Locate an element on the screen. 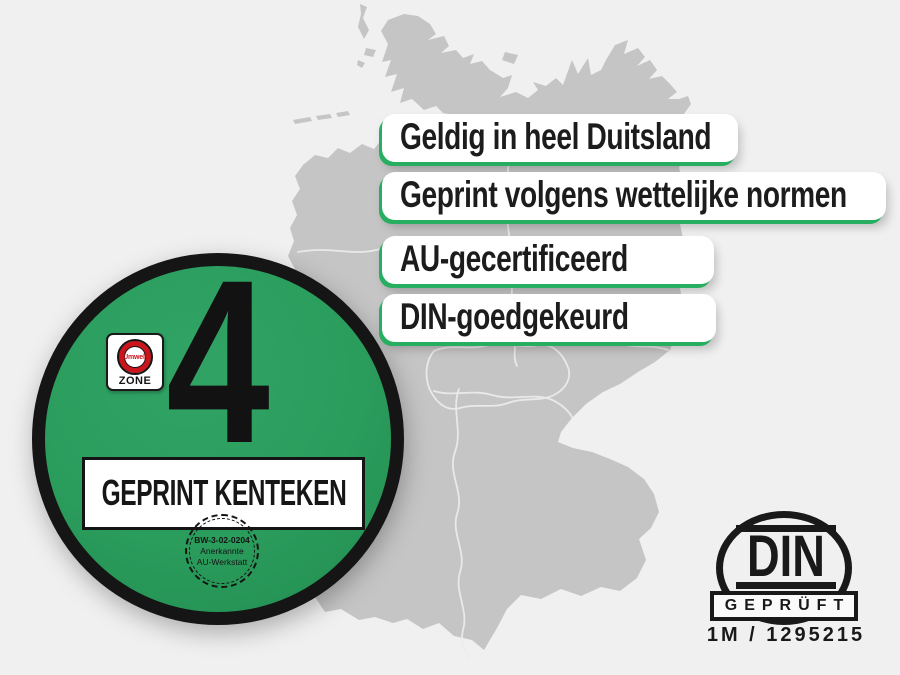  license-plate-text: GEPRINT KENTEKEN is located at coordinates (223, 492).